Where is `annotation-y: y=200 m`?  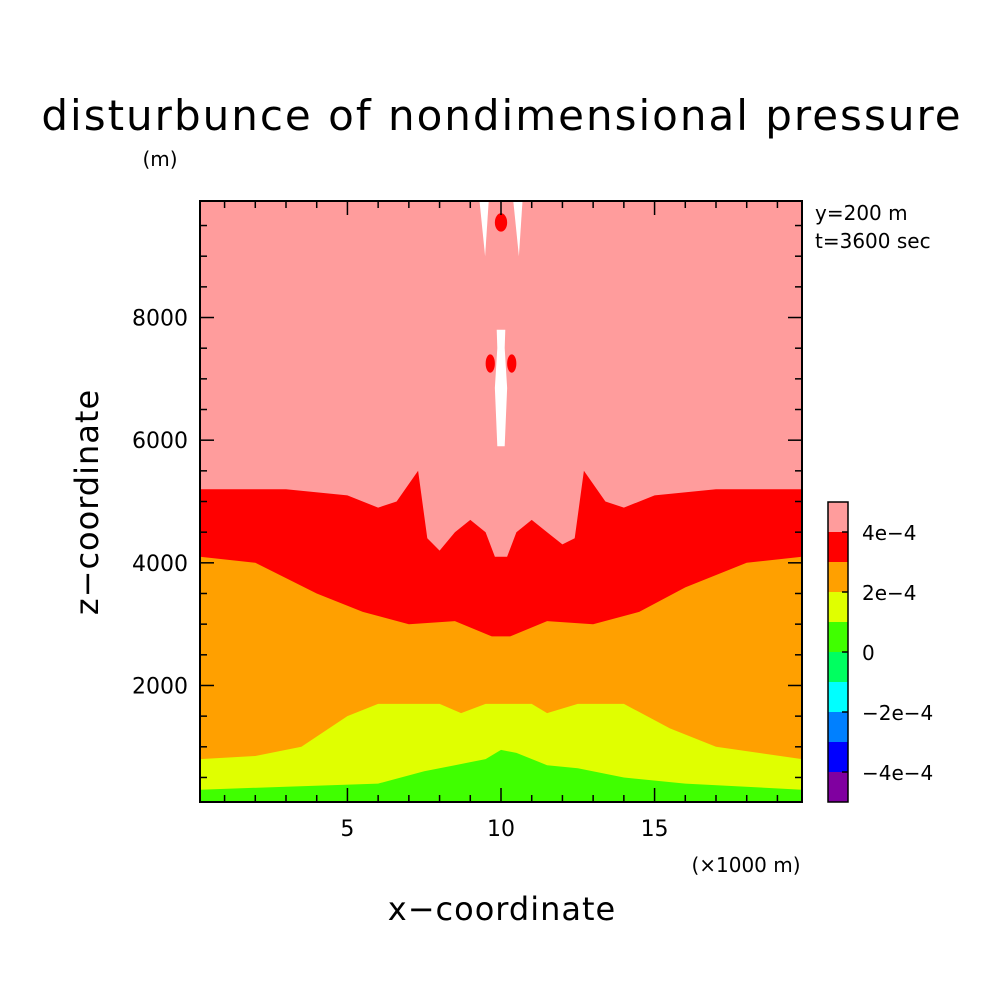 annotation-y: y=200 m is located at coordinates (861, 213).